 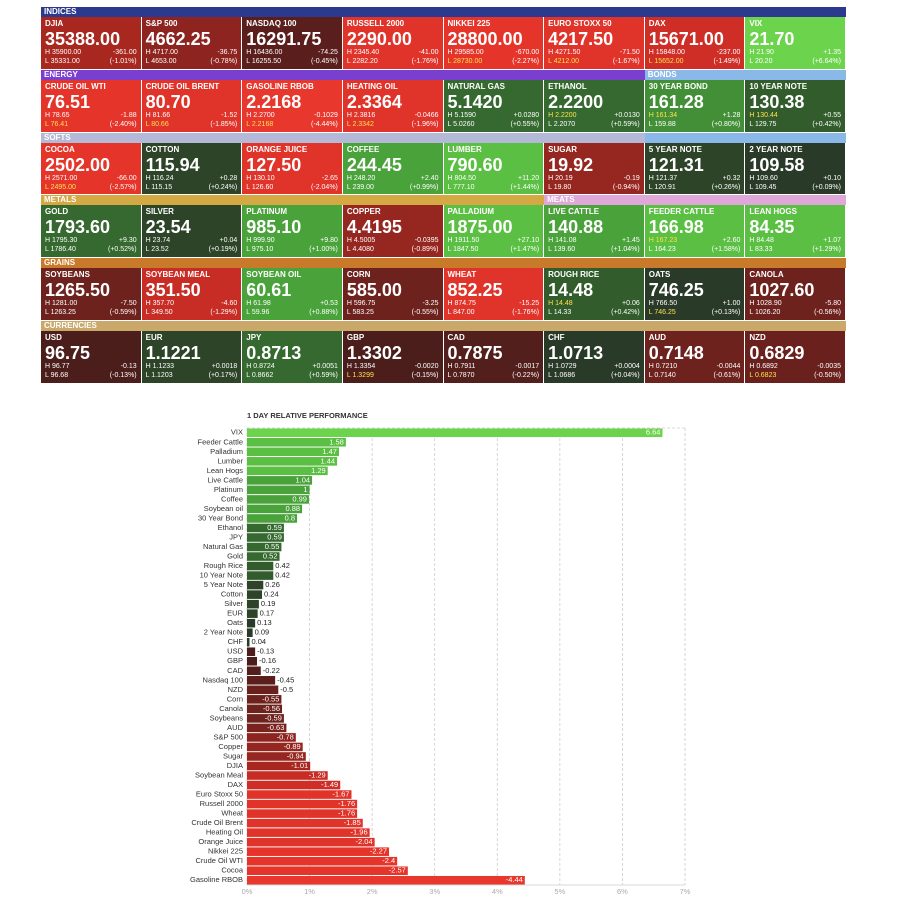 I want to click on tile-price: 5.1420, so click(x=475, y=101).